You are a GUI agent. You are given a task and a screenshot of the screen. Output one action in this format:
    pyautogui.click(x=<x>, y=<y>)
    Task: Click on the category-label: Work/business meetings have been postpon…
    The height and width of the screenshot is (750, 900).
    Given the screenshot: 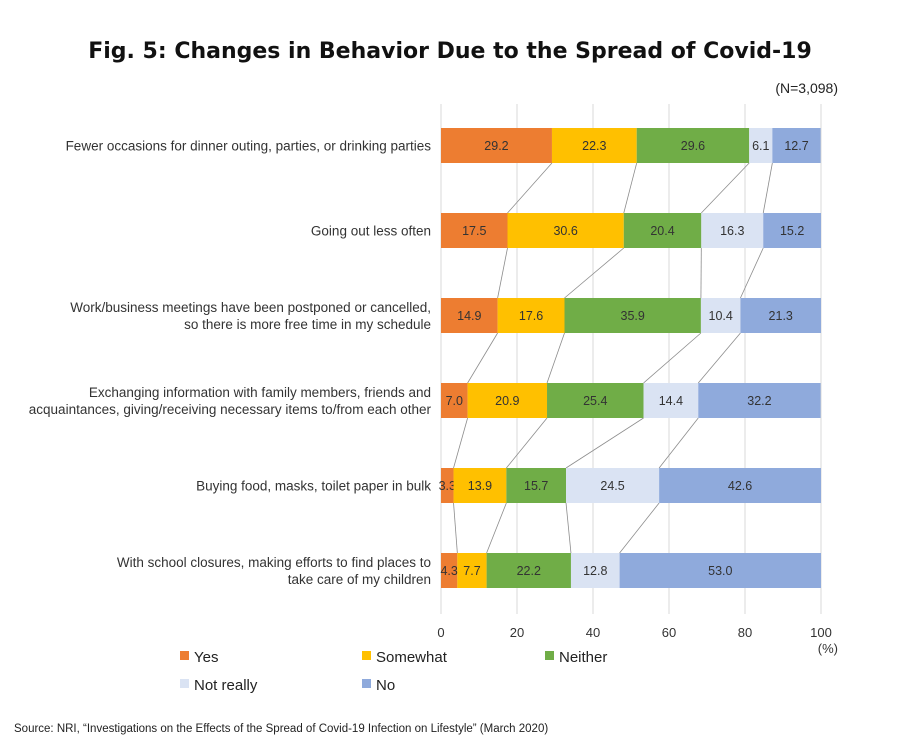 What is the action you would take?
    pyautogui.click(x=250, y=307)
    